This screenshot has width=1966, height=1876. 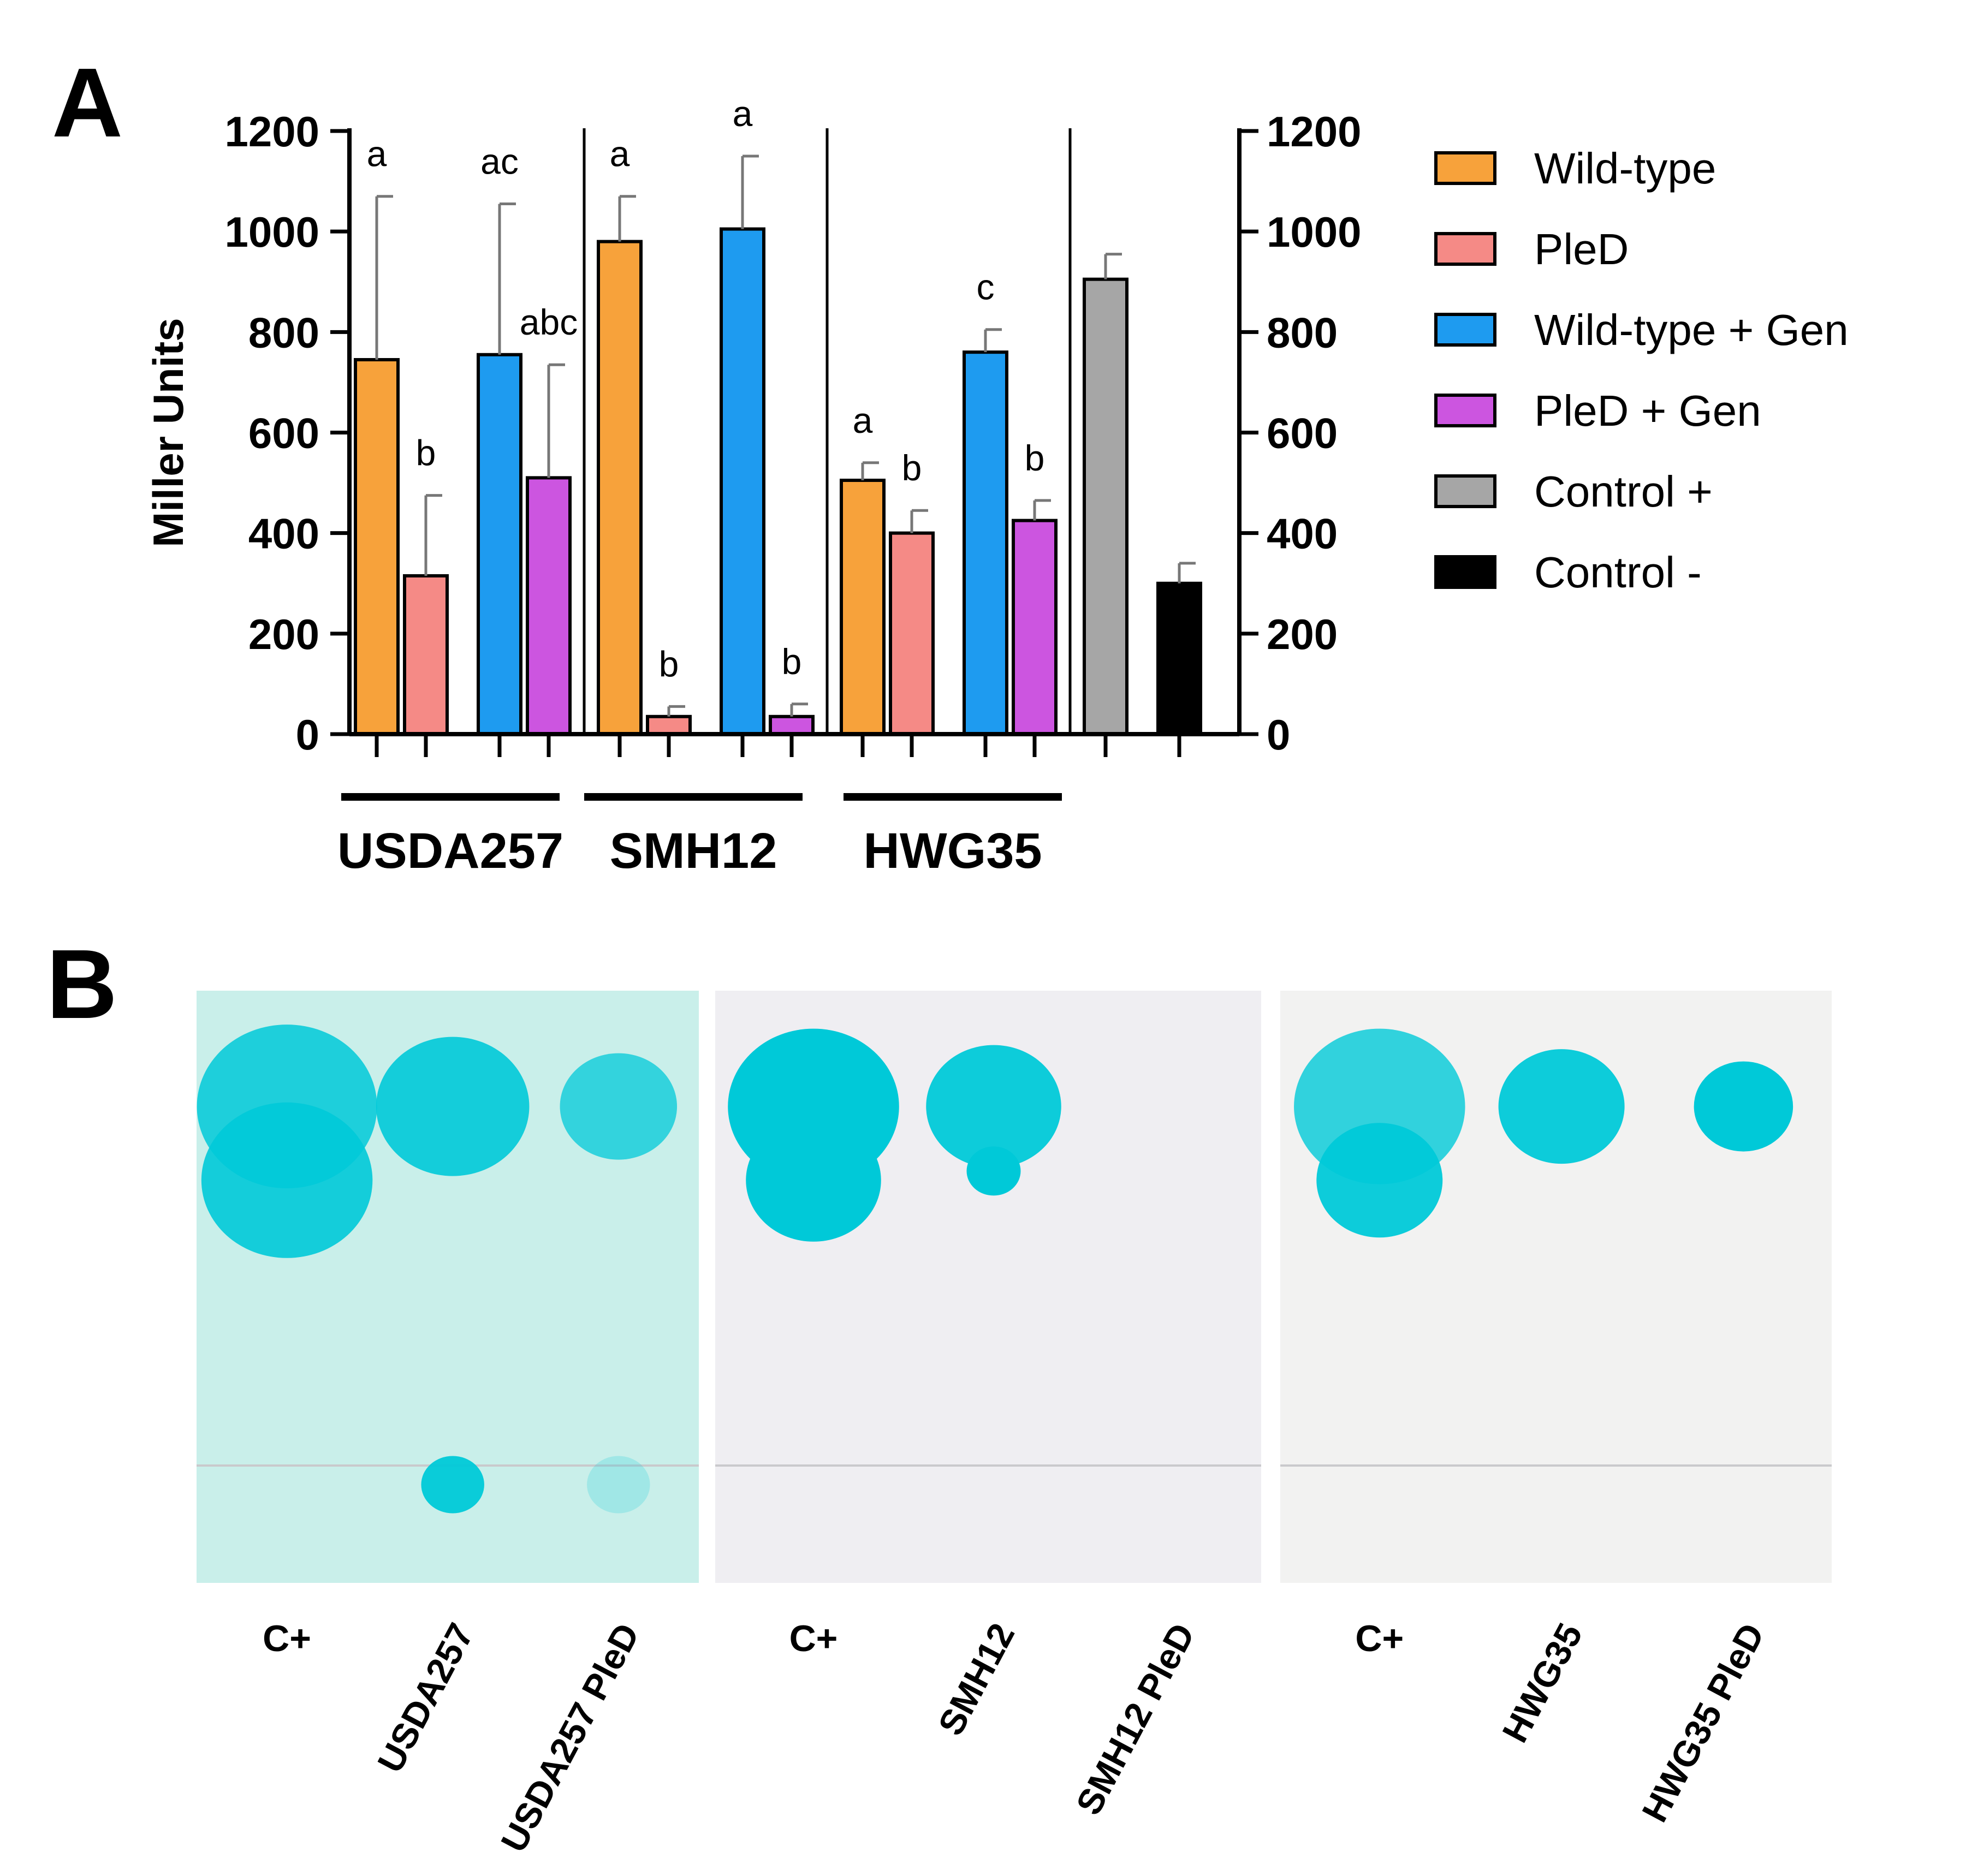 I want to click on lane-label: HWG35, so click(x=1542, y=1683).